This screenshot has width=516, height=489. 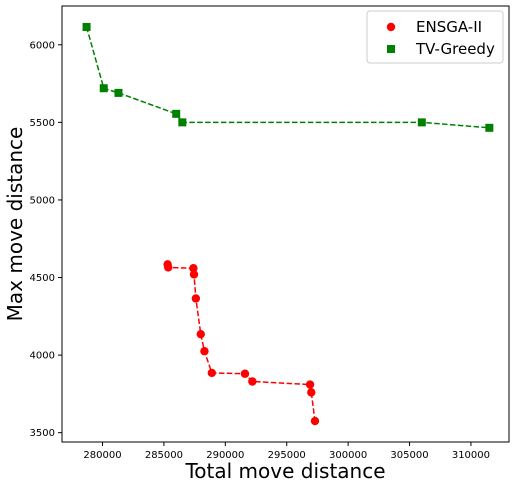 What do you see at coordinates (391, 49) in the screenshot?
I see `legend-marker-tv-greedy` at bounding box center [391, 49].